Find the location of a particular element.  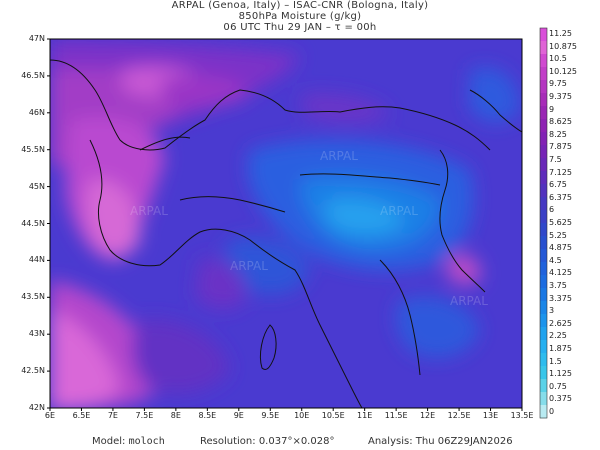

lat-label: 42.5N is located at coordinates (33, 371).